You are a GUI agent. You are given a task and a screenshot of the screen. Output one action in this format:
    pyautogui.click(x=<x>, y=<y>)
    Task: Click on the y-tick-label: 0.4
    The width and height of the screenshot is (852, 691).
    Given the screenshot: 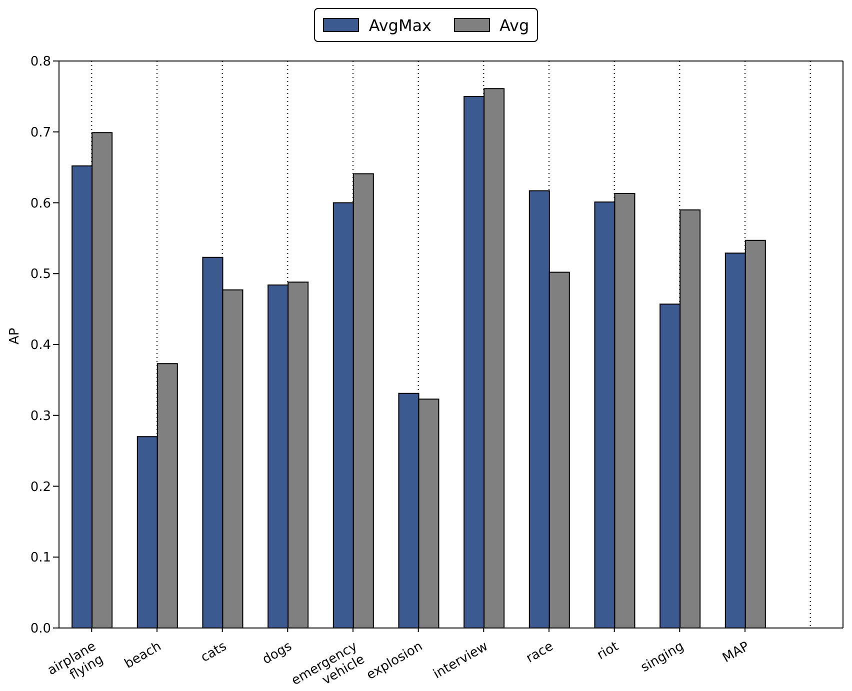 What is the action you would take?
    pyautogui.click(x=40, y=346)
    